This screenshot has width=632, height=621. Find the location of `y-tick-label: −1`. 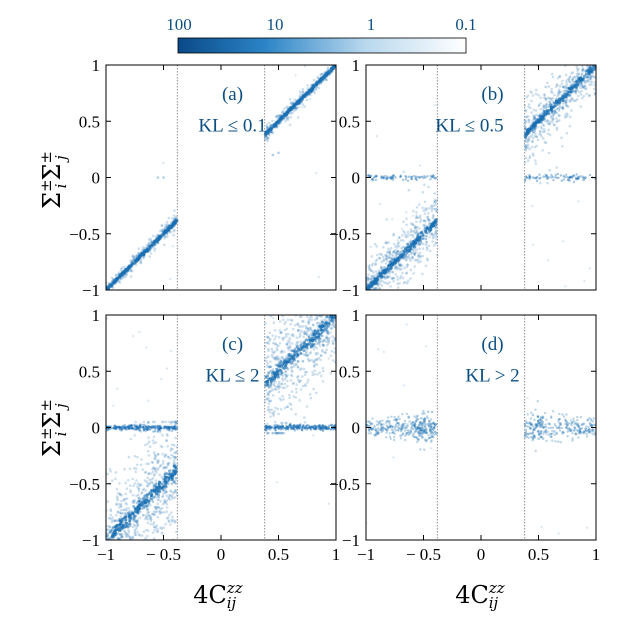

y-tick-label: −1 is located at coordinates (351, 290).